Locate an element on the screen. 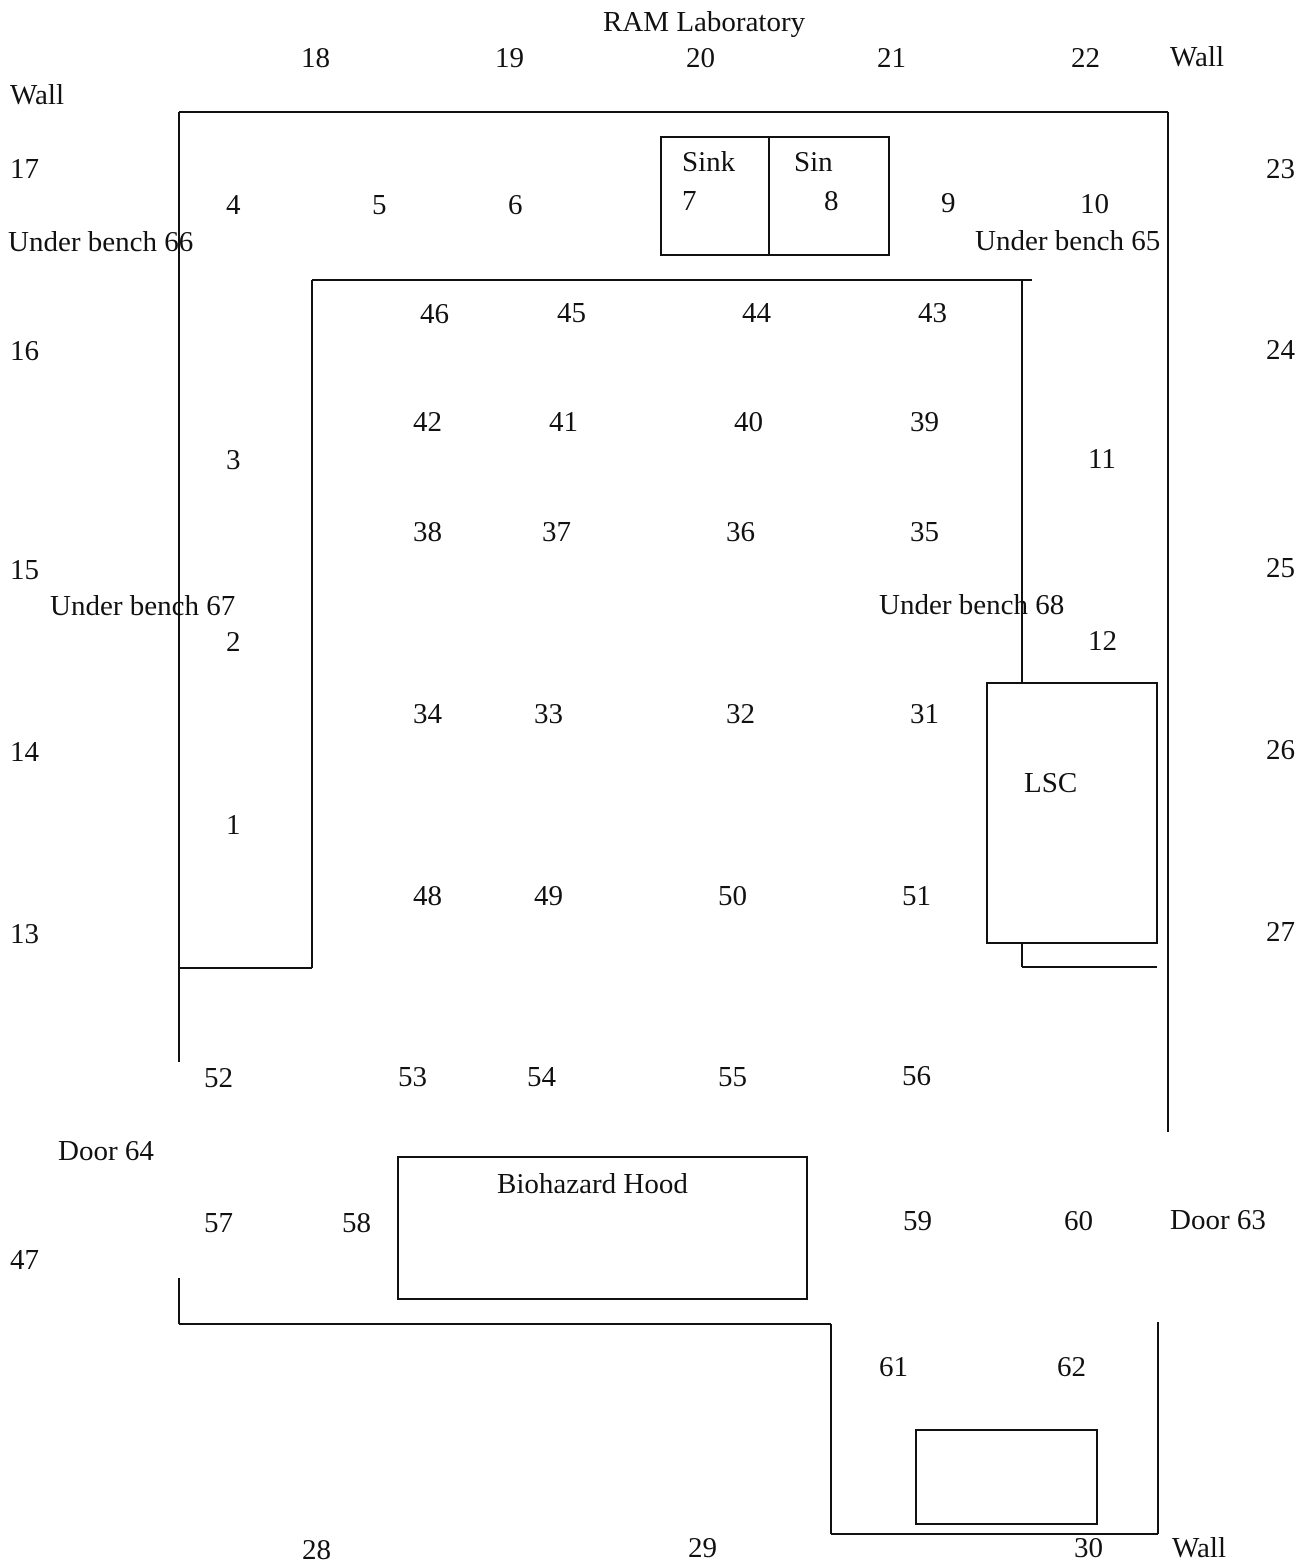 The image size is (1313, 1566). lsc-outline is located at coordinates (1072, 813).